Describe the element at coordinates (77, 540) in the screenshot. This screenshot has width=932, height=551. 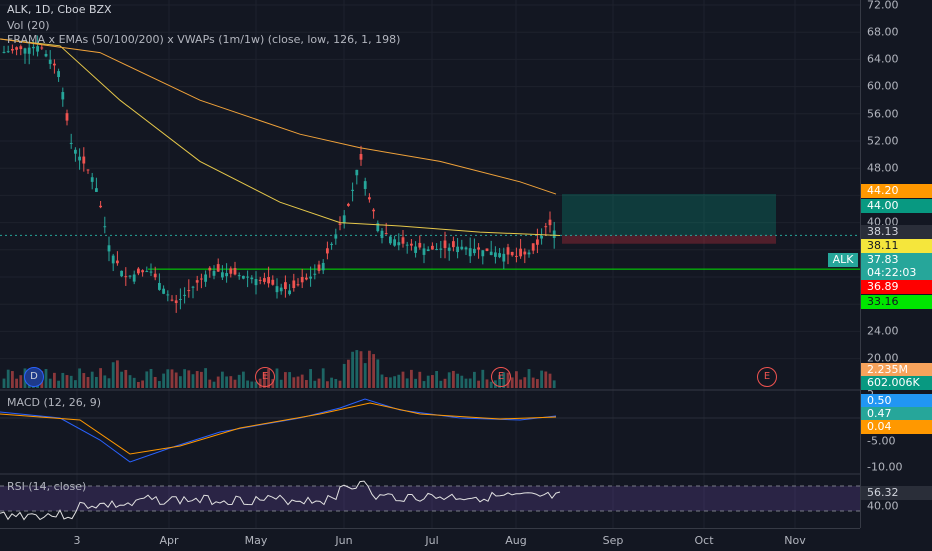
I see `time-label: 3` at that location.